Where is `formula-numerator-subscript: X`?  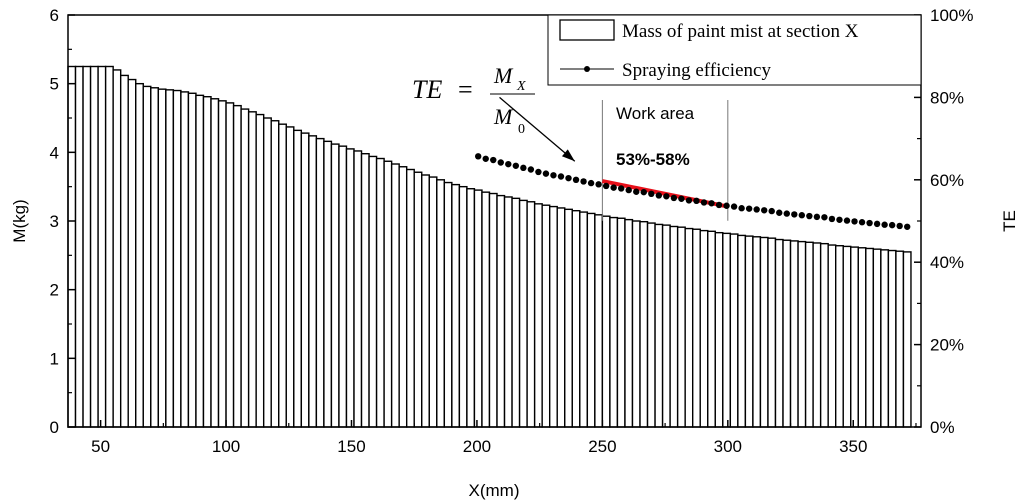
formula-numerator-subscript: X is located at coordinates (521, 86).